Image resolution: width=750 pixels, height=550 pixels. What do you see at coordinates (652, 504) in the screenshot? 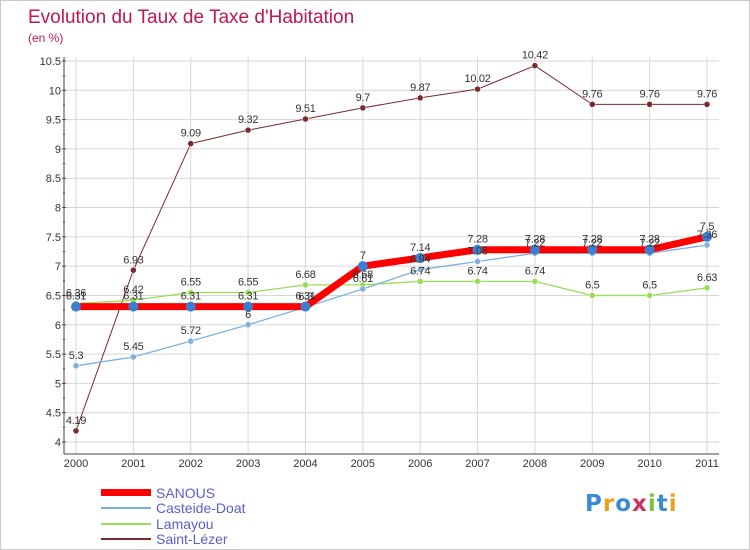
I see `logo-letter: i` at bounding box center [652, 504].